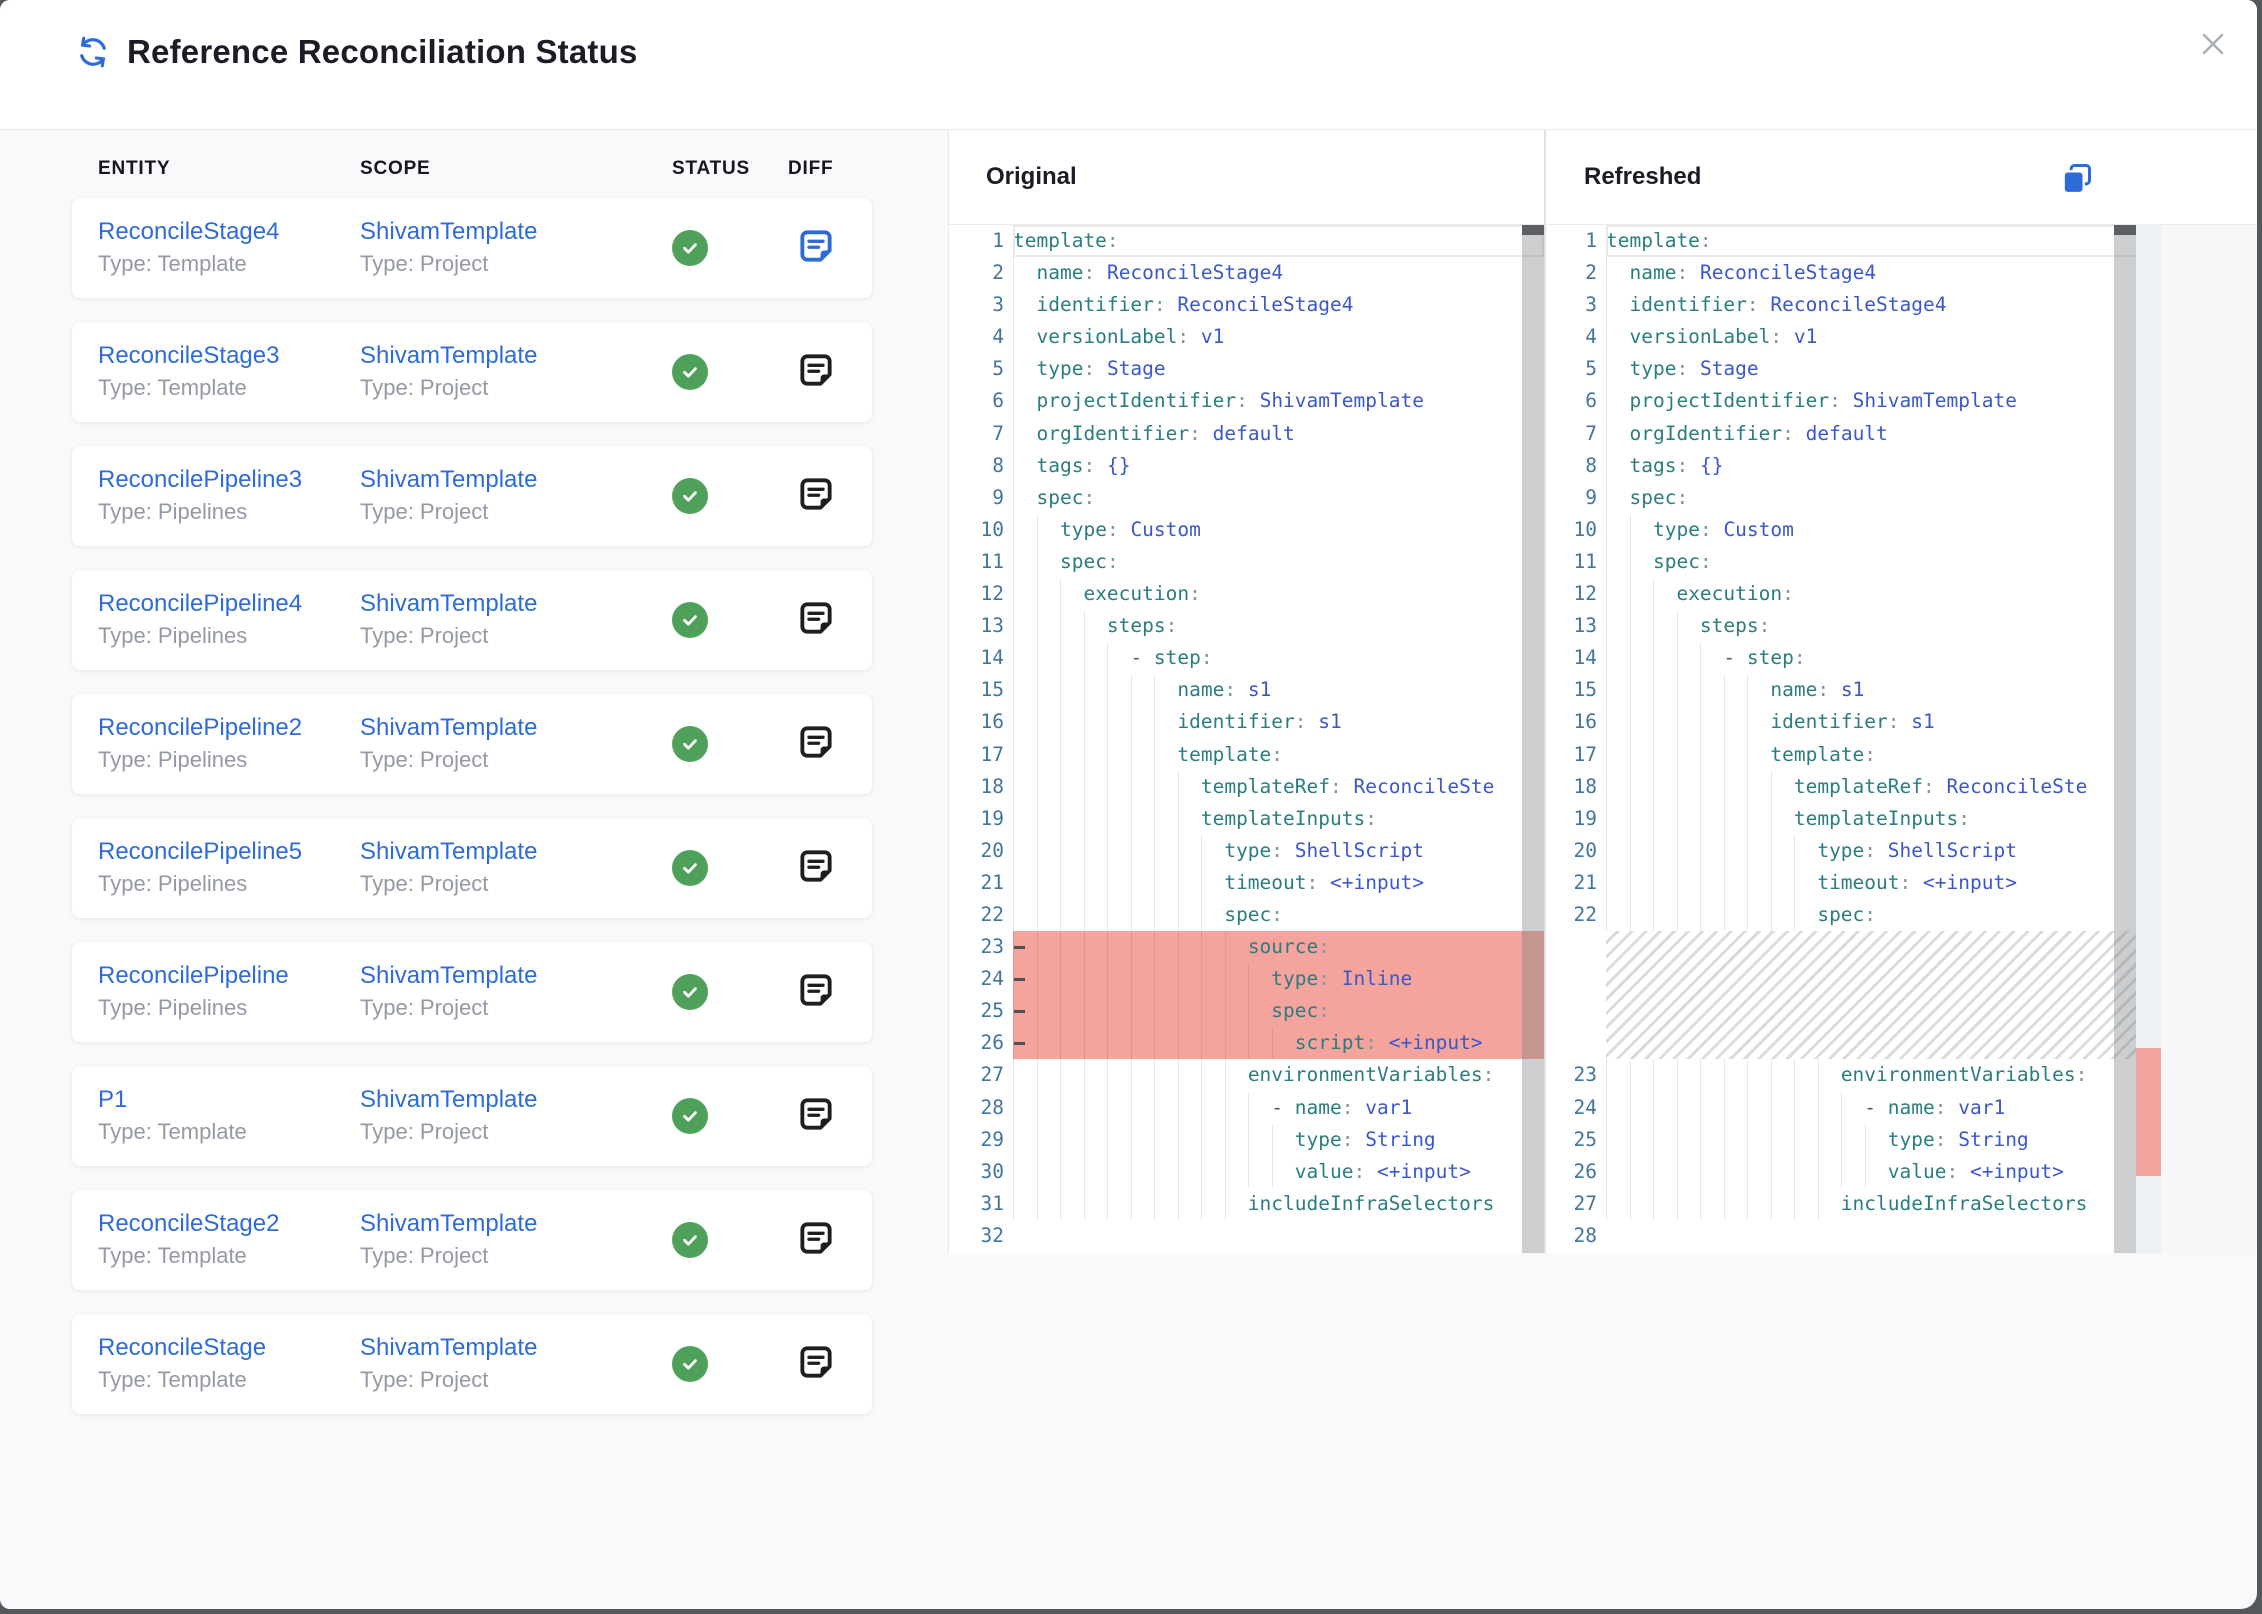 This screenshot has width=2262, height=1614. I want to click on code-line: type: ShellScript, so click(1278, 850).